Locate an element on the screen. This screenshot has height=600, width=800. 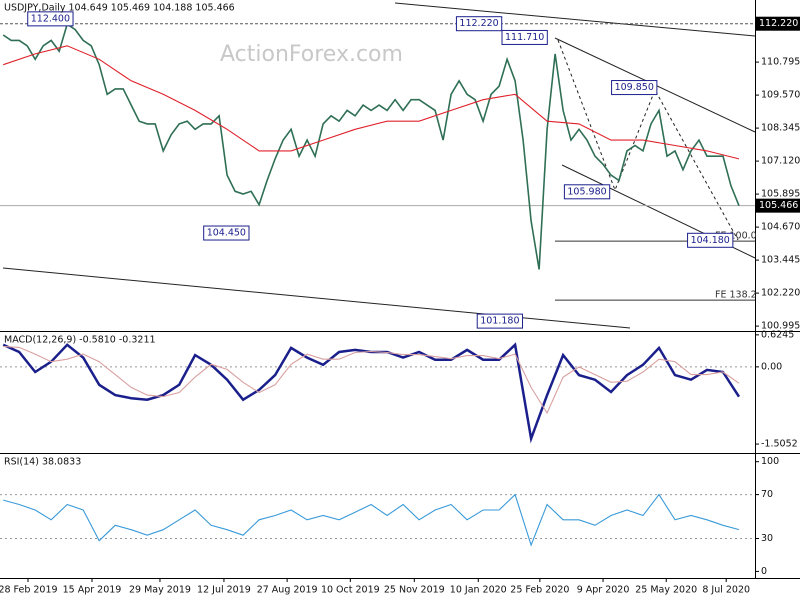
price-annotation: 112.400 is located at coordinates (50, 18).